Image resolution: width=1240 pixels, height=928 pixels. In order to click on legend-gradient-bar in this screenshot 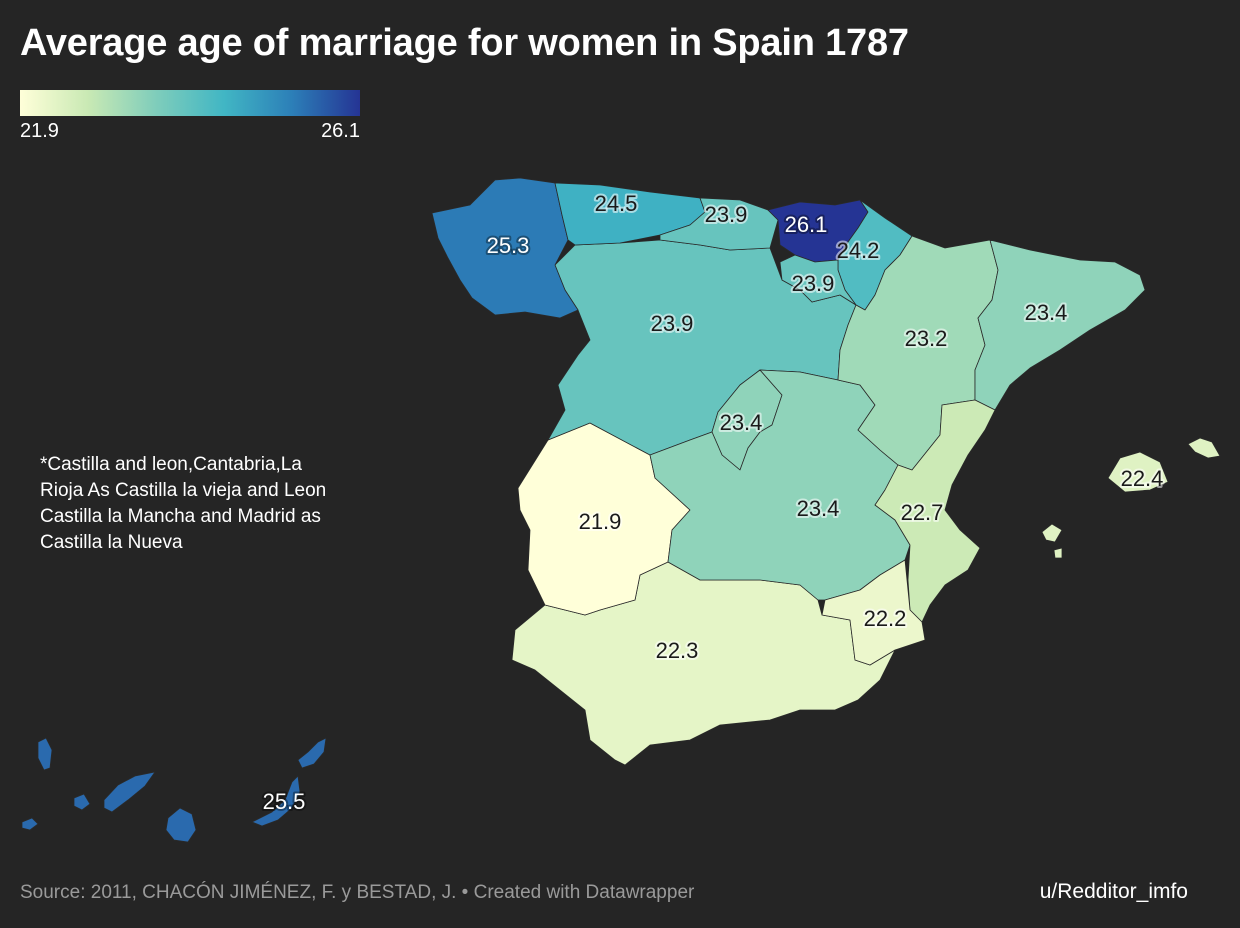, I will do `click(190, 103)`.